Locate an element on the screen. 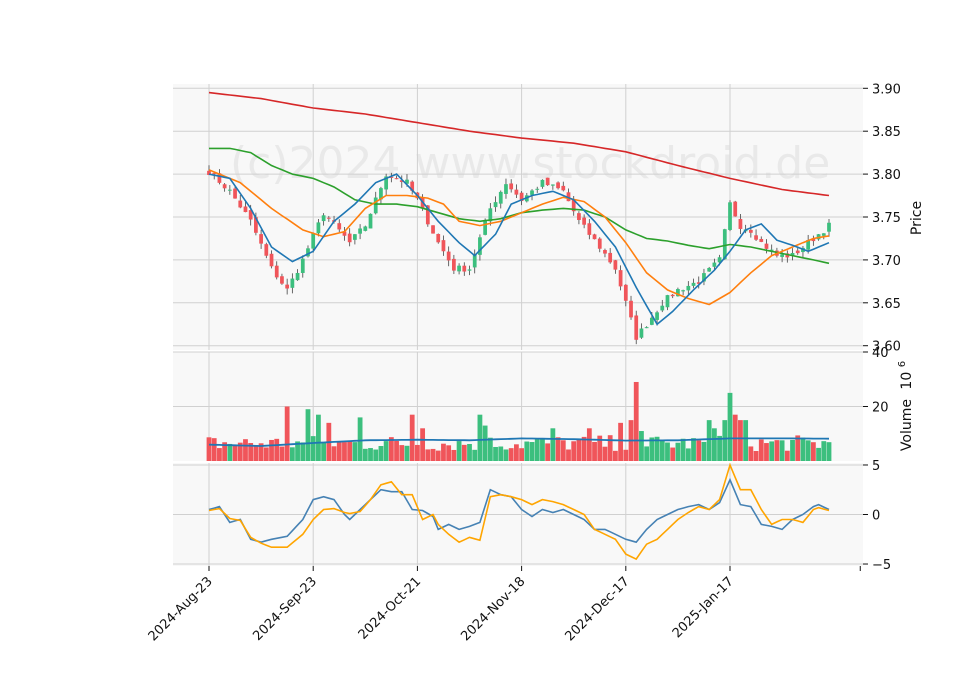 The width and height of the screenshot is (960, 690). y-tick-label: 3.75 is located at coordinates (886, 218).